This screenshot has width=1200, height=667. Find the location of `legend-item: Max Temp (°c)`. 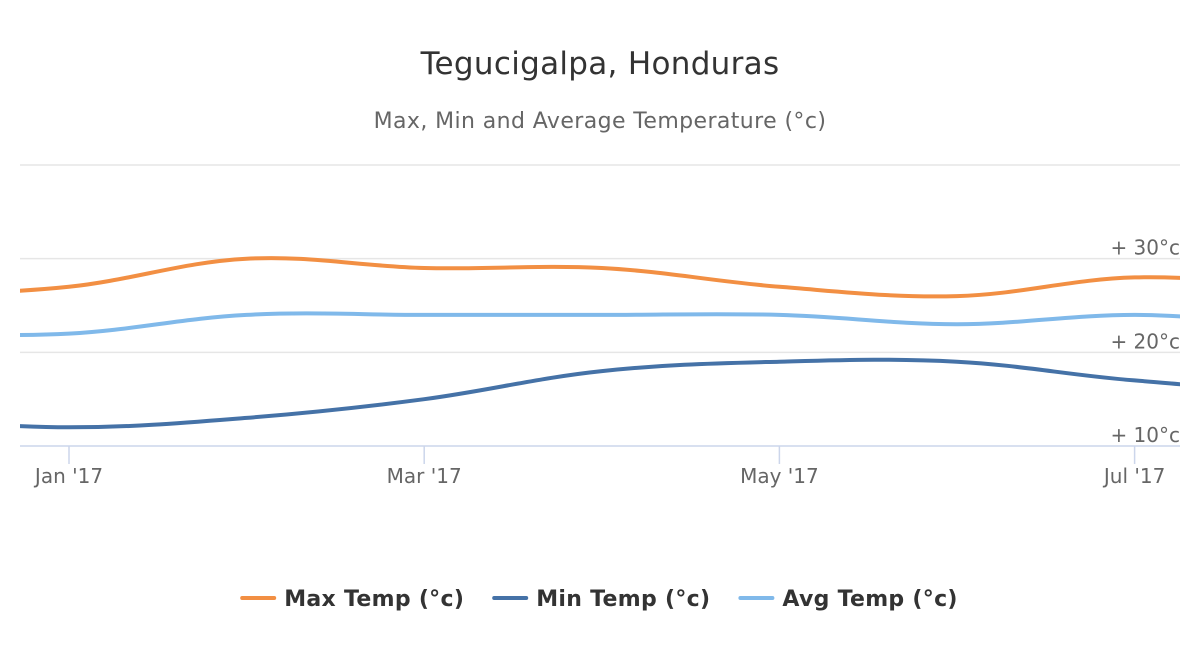

legend-item: Max Temp (°c) is located at coordinates (352, 599).